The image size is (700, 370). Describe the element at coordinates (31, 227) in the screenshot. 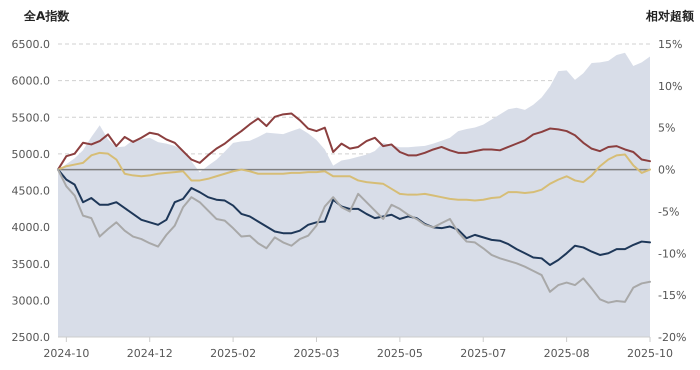

I see `y-tick-label: 4000.0` at that location.